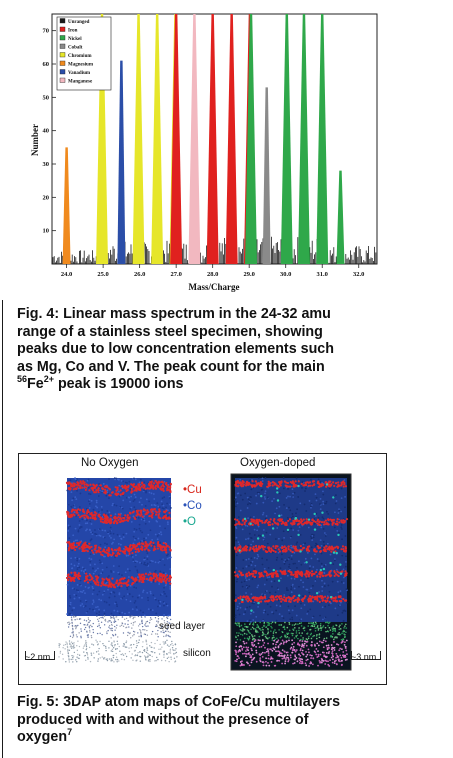 The image size is (453, 758). What do you see at coordinates (139, 274) in the screenshot?
I see `x-tick-label: 26.0` at bounding box center [139, 274].